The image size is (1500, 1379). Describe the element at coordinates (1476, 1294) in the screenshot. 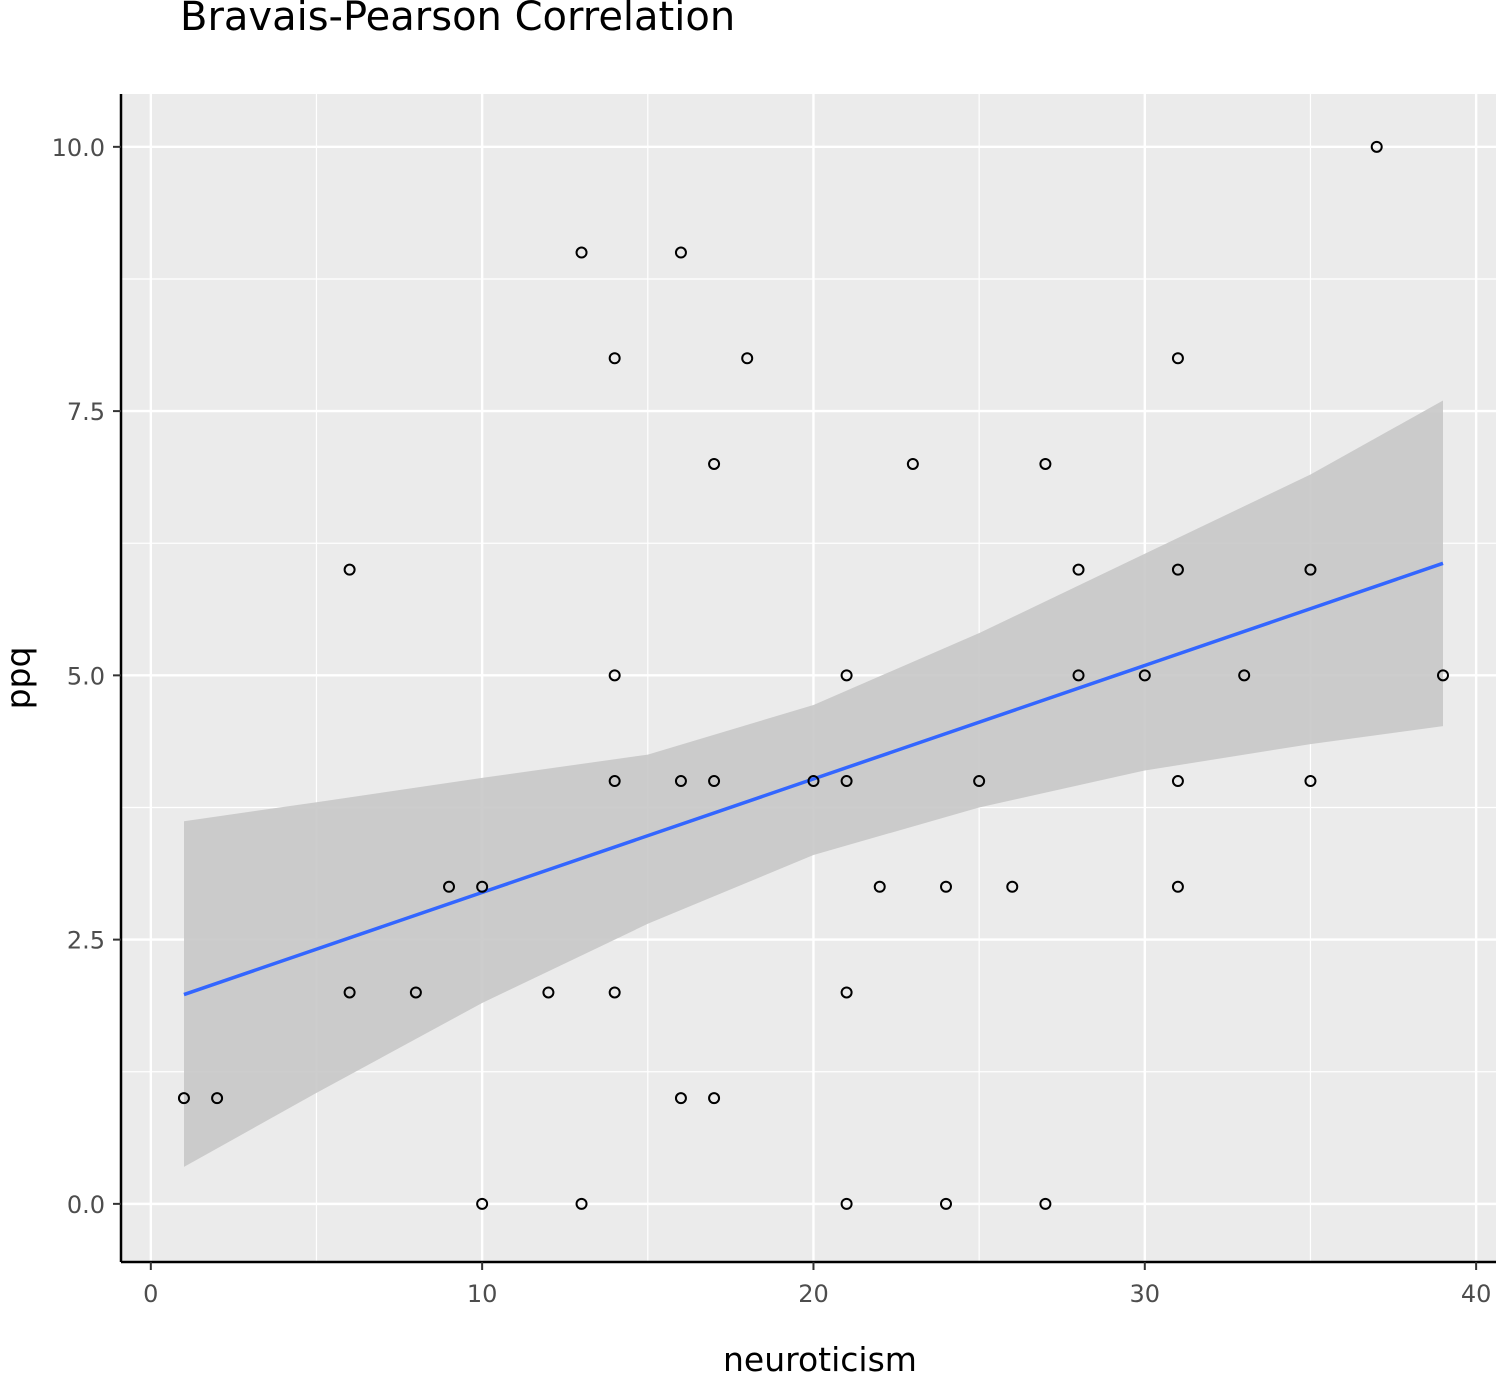

I see `x-tick-label: 40` at that location.